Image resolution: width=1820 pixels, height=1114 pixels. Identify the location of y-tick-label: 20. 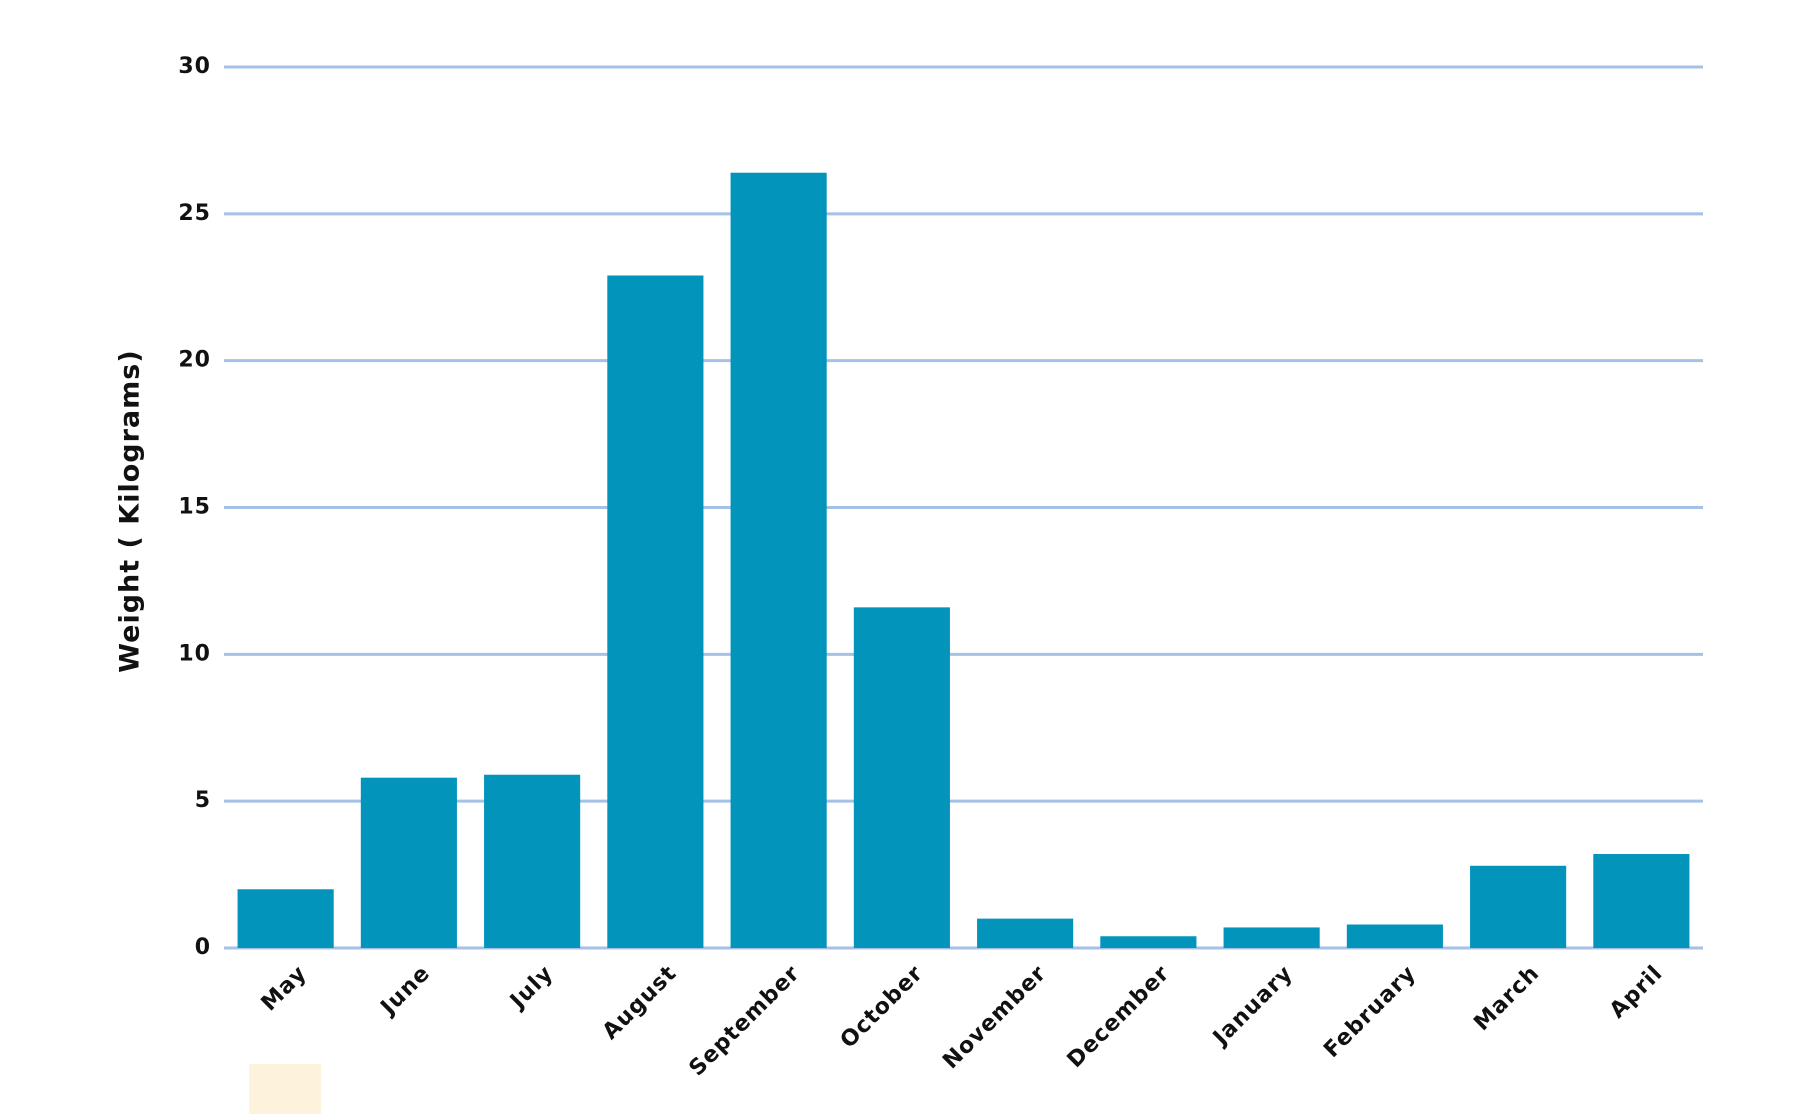
(194, 360).